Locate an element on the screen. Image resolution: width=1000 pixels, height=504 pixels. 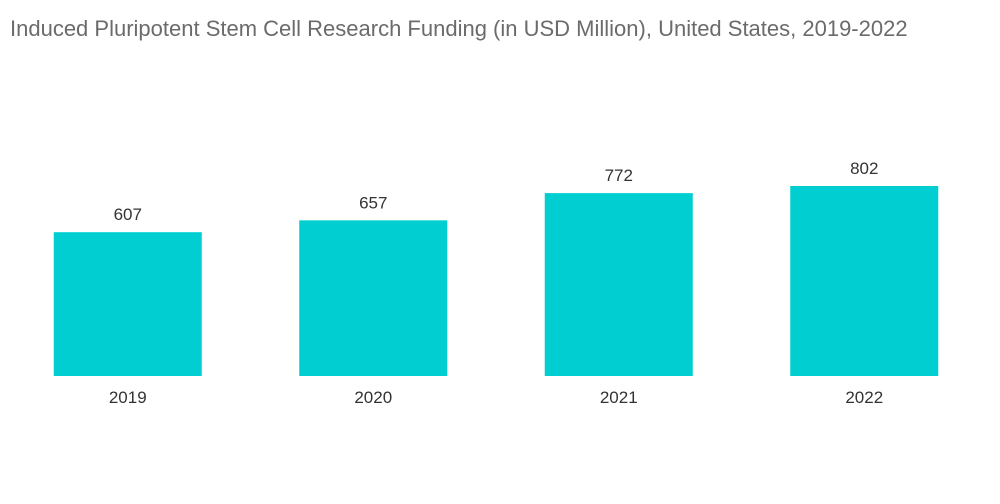
bar-value-label-2021: 772 is located at coordinates (619, 175).